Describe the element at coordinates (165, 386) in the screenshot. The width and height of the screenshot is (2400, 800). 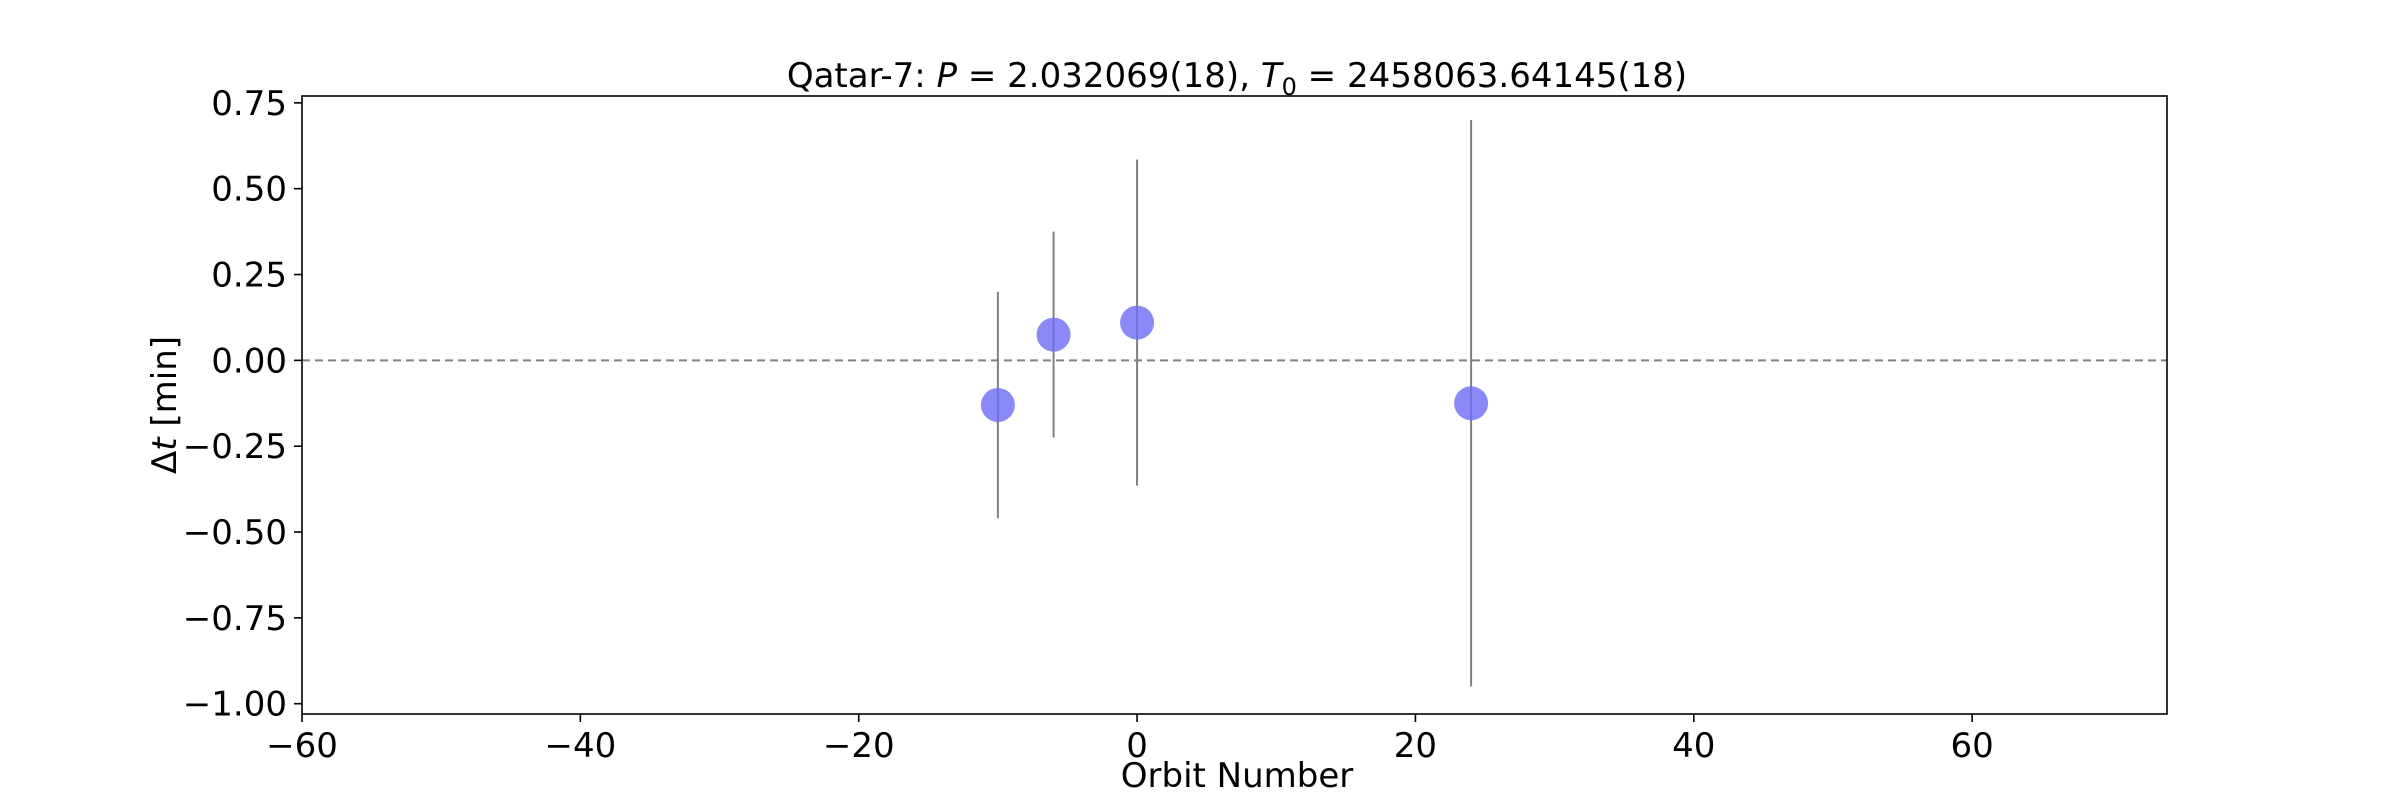
I see `y-axis-label-unit: [min]` at that location.